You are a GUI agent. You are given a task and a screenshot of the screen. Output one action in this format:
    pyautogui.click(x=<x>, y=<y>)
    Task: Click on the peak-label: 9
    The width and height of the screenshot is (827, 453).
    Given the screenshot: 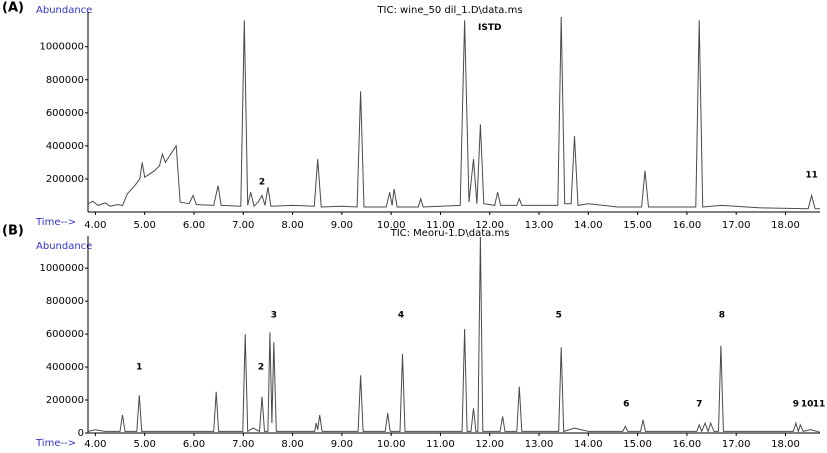 What is the action you would take?
    pyautogui.click(x=796, y=405)
    